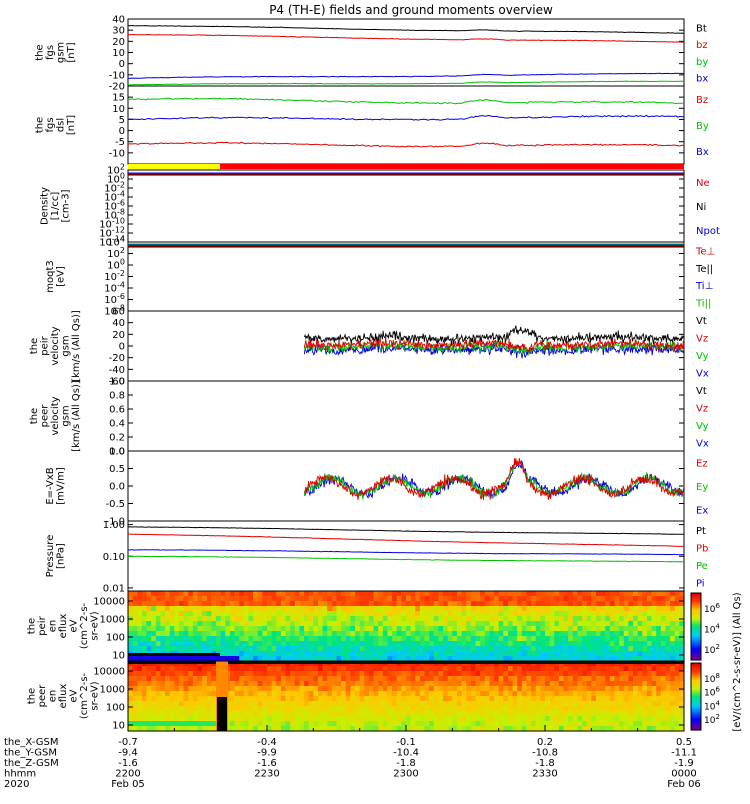  Describe the element at coordinates (712, 649) in the screenshot. I see `colorbar-tick-label: 102` at that location.